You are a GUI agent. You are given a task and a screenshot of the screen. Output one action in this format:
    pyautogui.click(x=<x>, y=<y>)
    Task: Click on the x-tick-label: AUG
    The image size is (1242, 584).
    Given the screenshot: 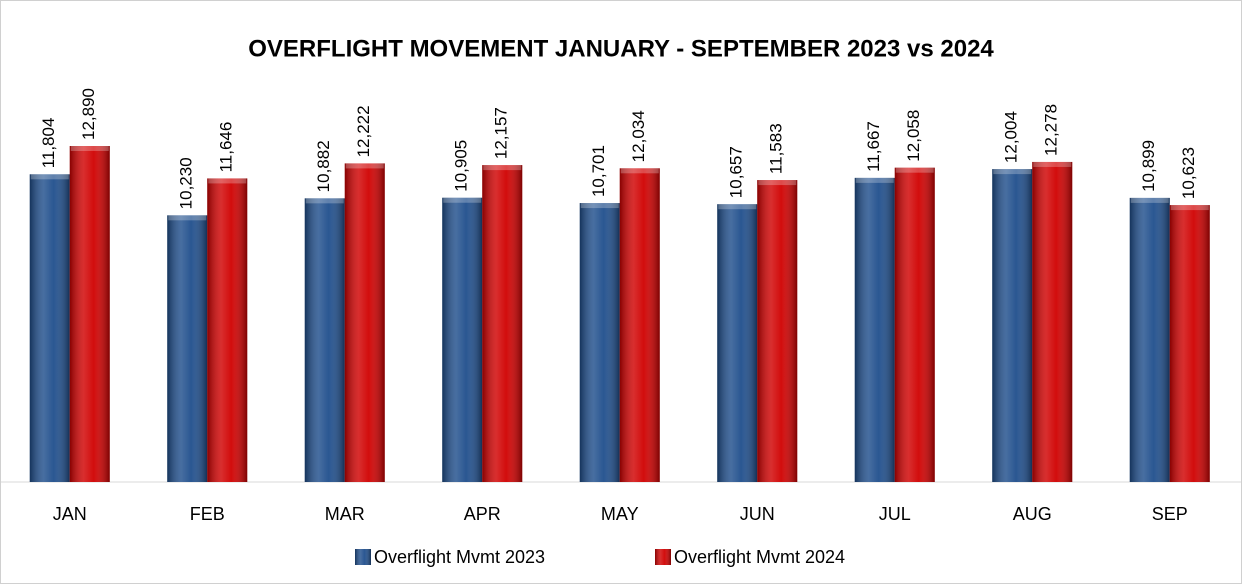 What is the action you would take?
    pyautogui.click(x=1032, y=514)
    